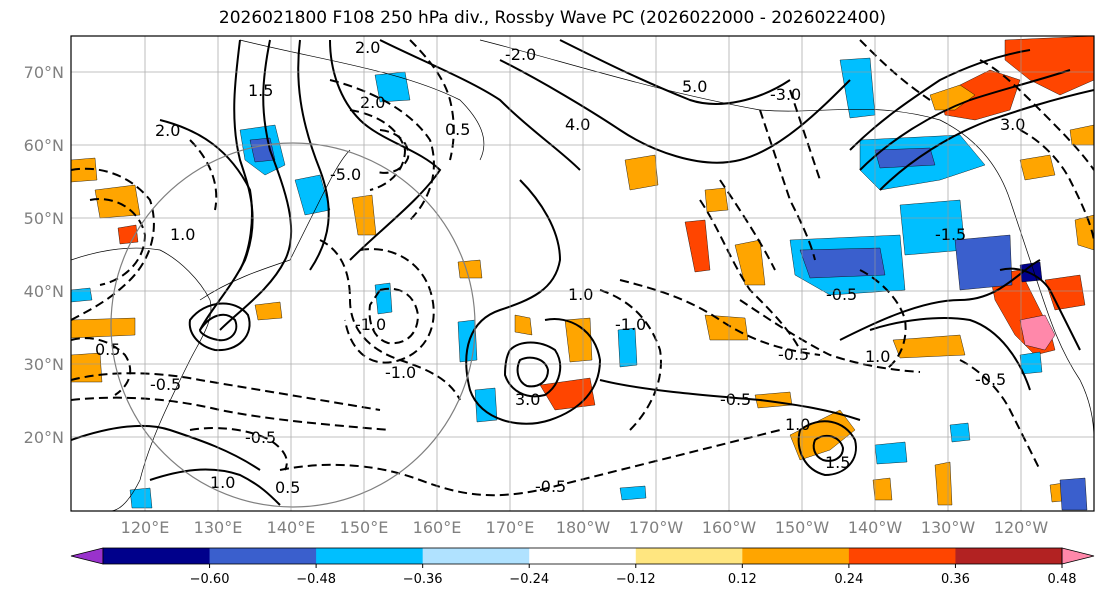 This screenshot has height=604, width=1105. I want to click on colorbar-extension-low, so click(87, 556).